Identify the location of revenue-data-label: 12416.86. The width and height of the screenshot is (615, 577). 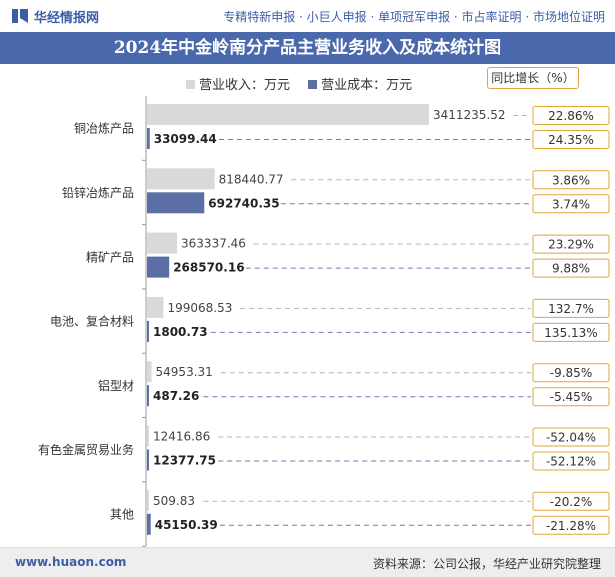
(181, 437).